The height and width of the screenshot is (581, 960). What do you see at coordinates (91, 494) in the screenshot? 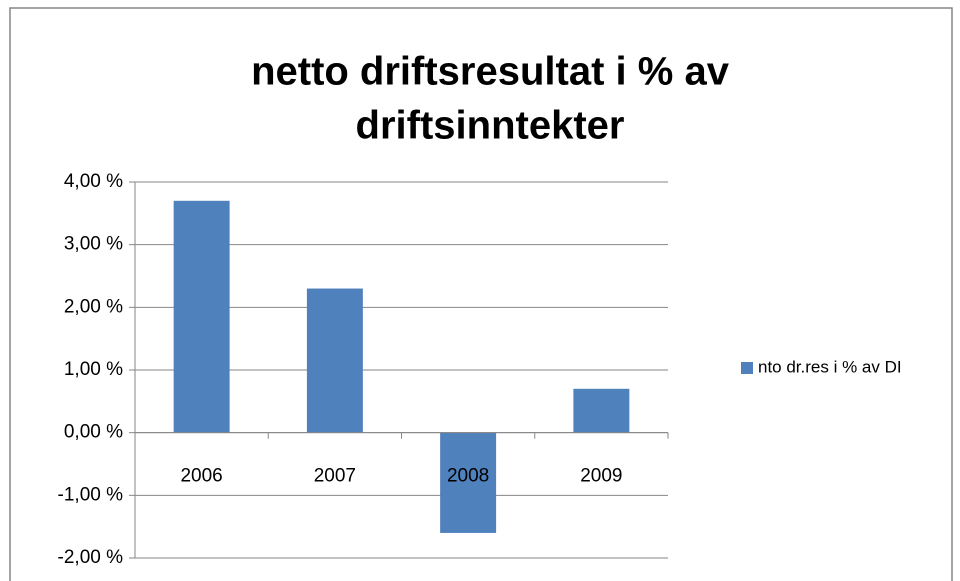
I see `y-tick-label: -1,00 %` at bounding box center [91, 494].